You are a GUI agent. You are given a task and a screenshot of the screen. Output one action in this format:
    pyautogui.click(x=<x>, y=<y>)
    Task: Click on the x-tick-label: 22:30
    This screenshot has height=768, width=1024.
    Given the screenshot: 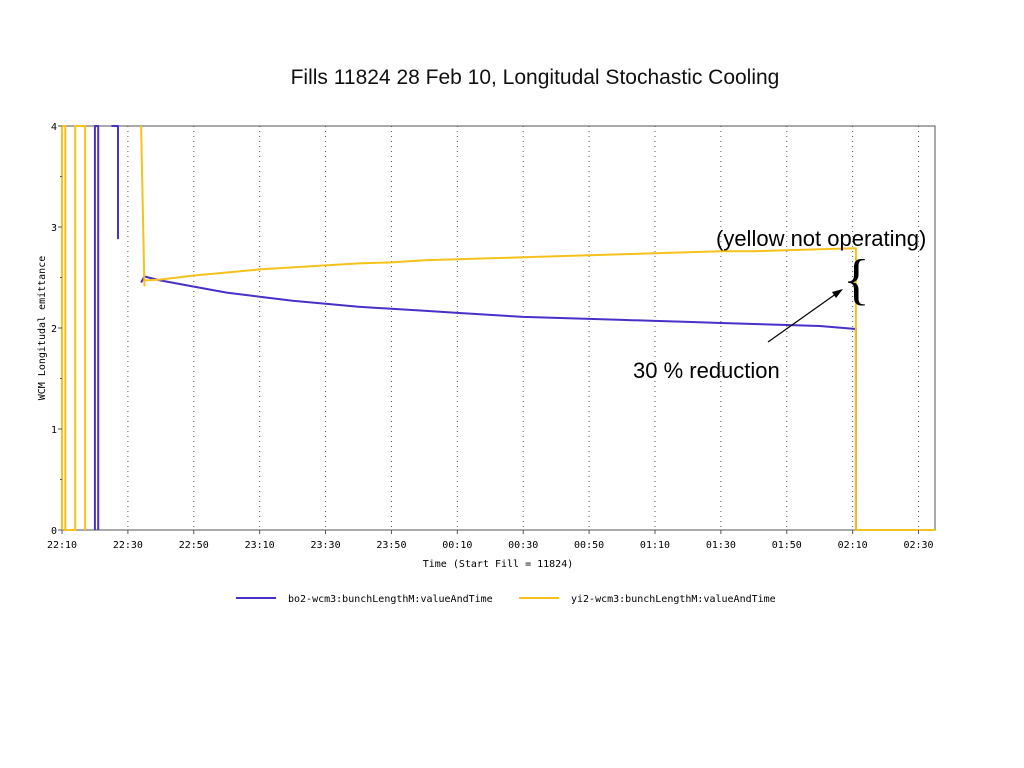 What is the action you would take?
    pyautogui.click(x=128, y=545)
    